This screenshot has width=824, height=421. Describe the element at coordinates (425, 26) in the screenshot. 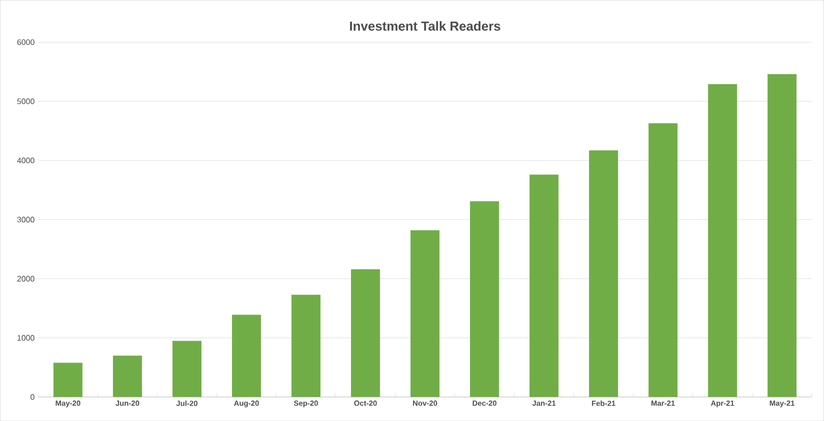

I see `chart-title: Investment Talk Readers` at that location.